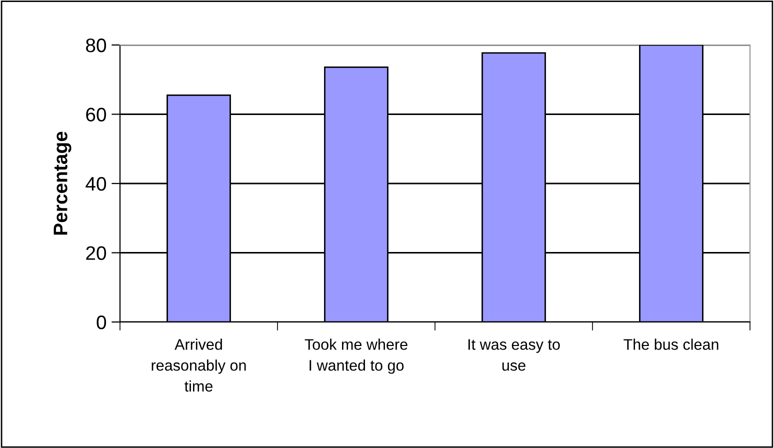 This screenshot has width=774, height=448. I want to click on y-tick-label: 20, so click(96, 253).